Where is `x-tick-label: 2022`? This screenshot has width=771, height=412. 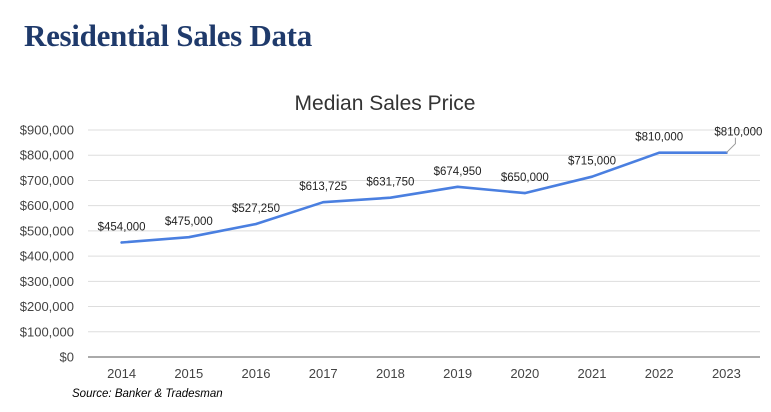 x-tick-label: 2022 is located at coordinates (659, 373).